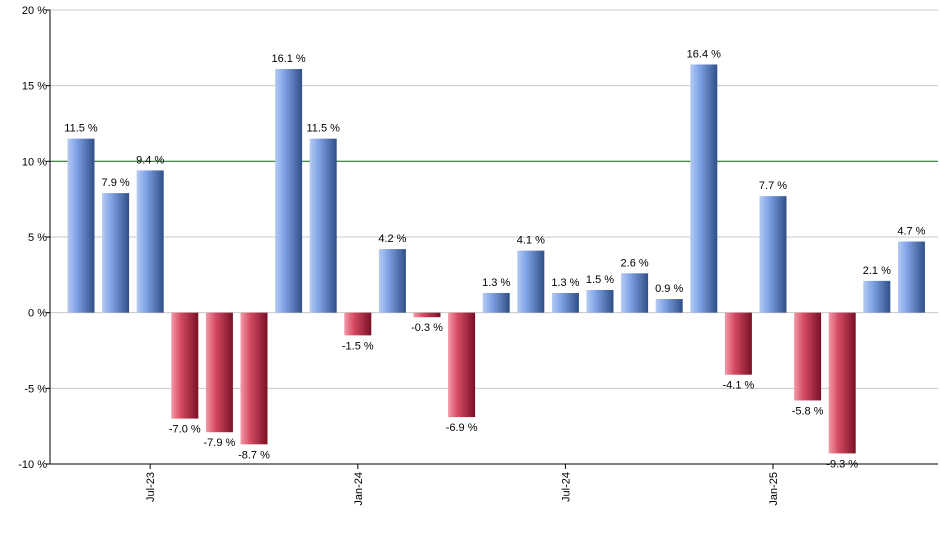 This screenshot has width=940, height=550. I want to click on bar-value-label: -1.5 %, so click(358, 346).